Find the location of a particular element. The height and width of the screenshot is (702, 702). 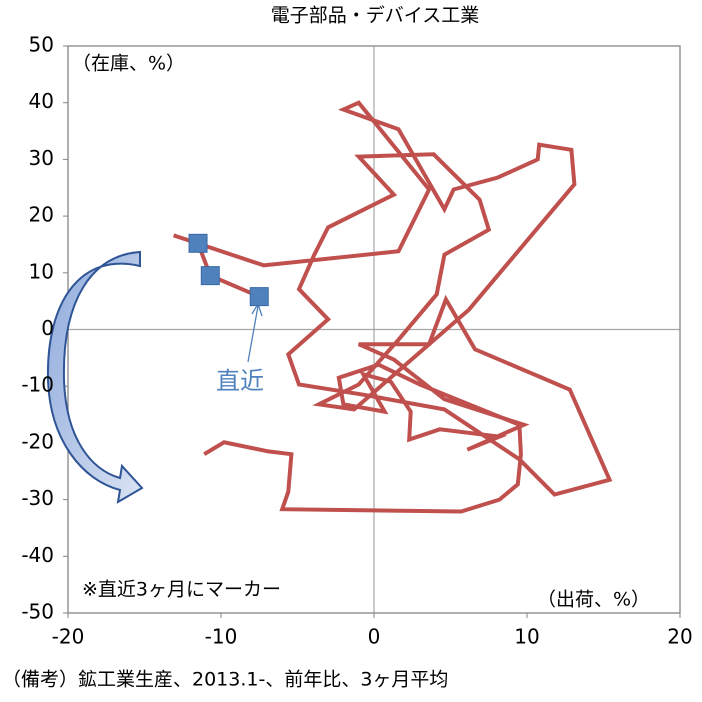

y-tick-label: 20 is located at coordinates (41, 215).